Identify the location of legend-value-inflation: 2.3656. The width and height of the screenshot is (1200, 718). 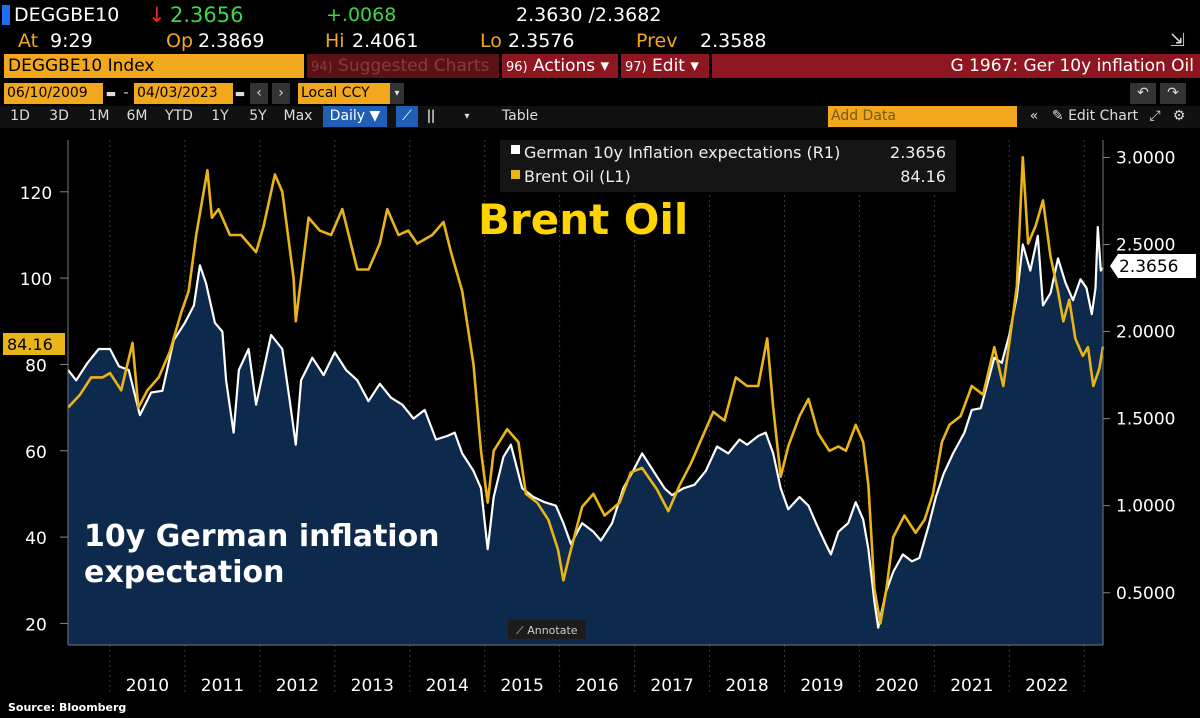
(918, 152).